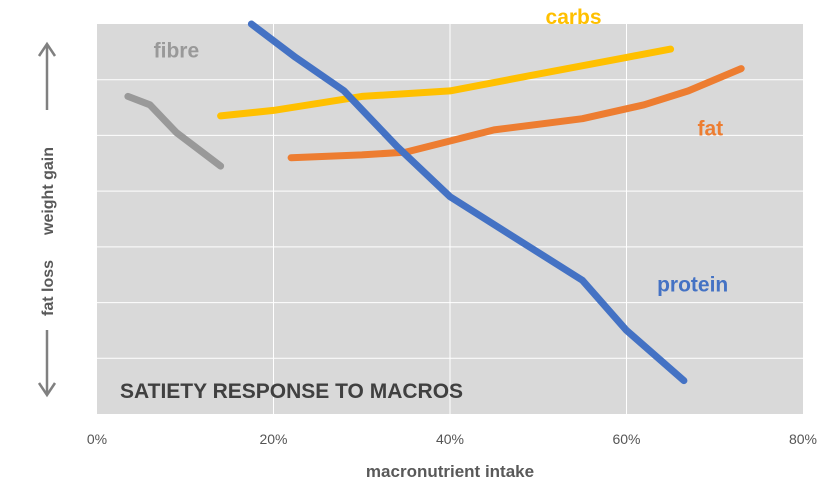 The height and width of the screenshot is (502, 835). I want to click on y-label-weight-gain: weight gain, so click(48, 191).